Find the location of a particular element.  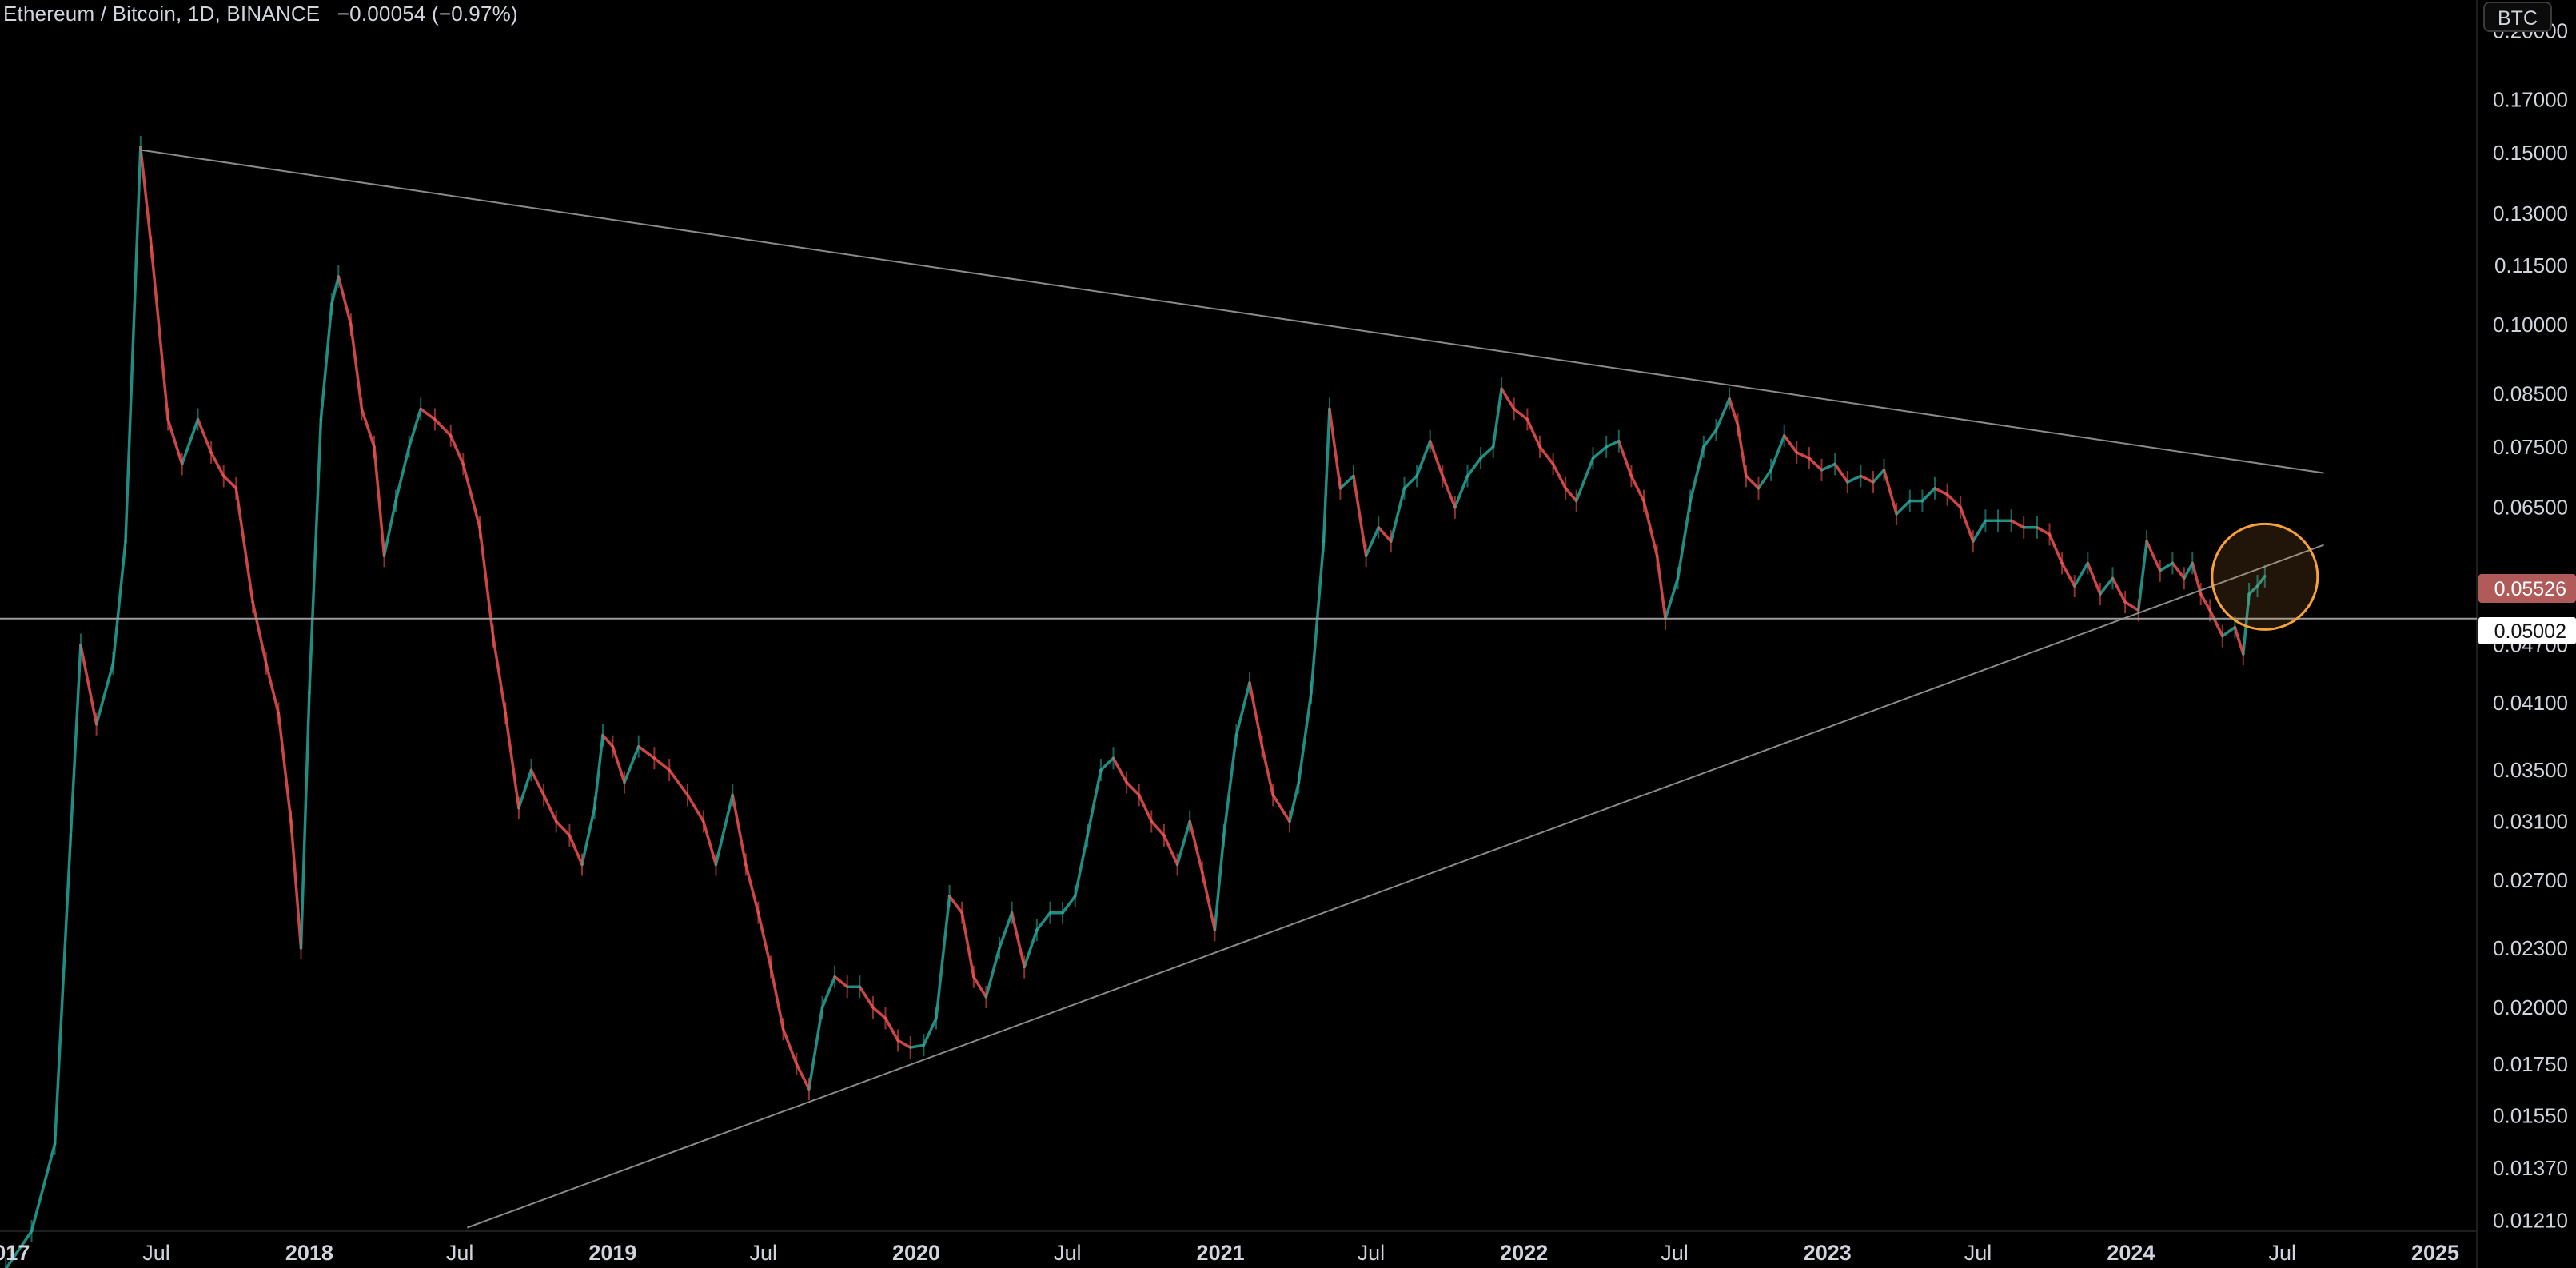

x-tick-label: 2023 is located at coordinates (1828, 1253).